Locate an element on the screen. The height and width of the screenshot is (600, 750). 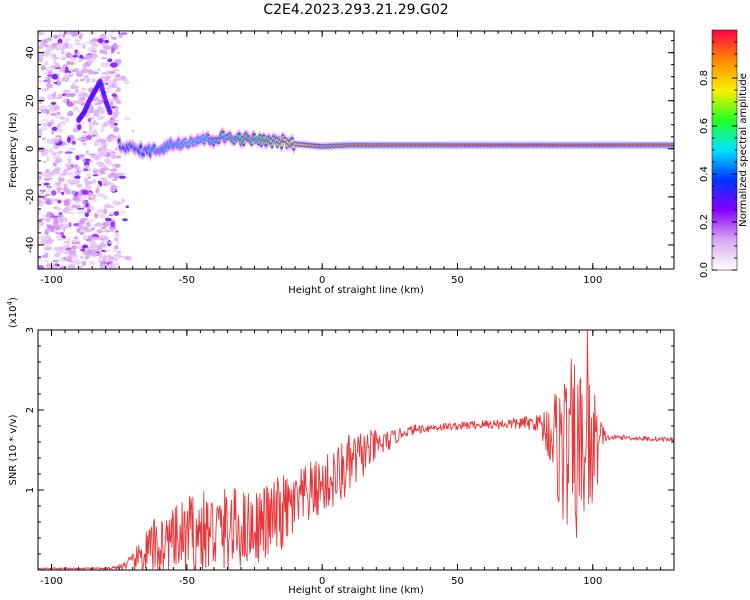
y-tick-label: -40 is located at coordinates (30, 245).